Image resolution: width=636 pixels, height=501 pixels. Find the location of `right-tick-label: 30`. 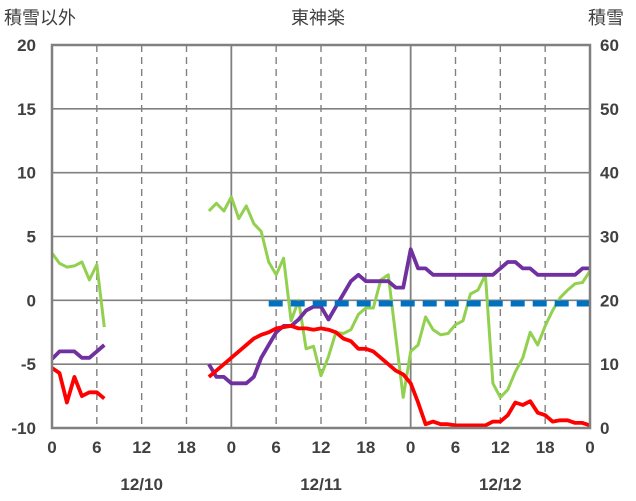

right-tick-label: 30 is located at coordinates (609, 237).